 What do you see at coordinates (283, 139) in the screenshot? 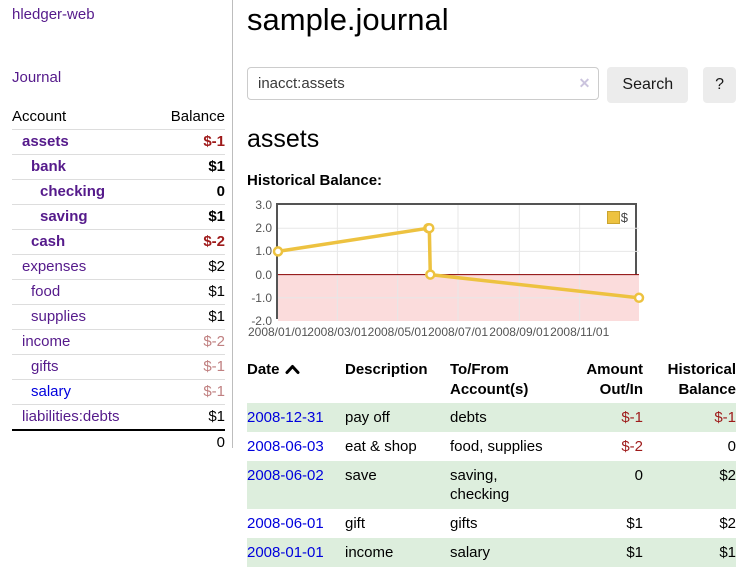
I see `account-heading: assets` at bounding box center [283, 139].